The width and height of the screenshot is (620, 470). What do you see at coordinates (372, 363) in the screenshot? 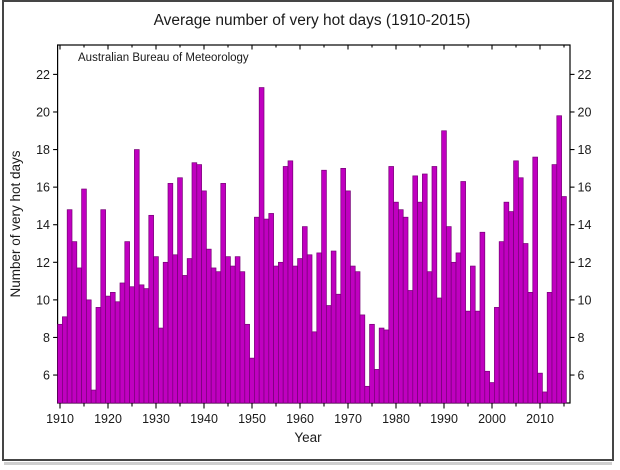
I see `bar-1975` at bounding box center [372, 363].